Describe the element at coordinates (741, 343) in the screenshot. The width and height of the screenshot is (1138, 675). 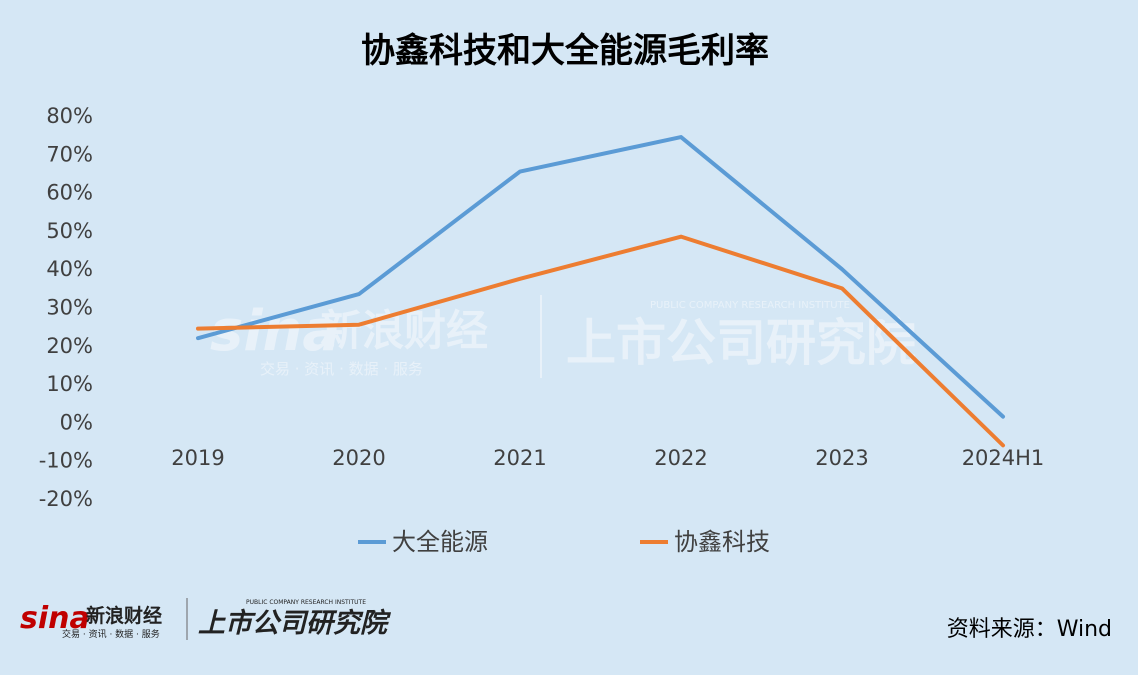
I see `watermark-institute: 上市公司研究院` at that location.